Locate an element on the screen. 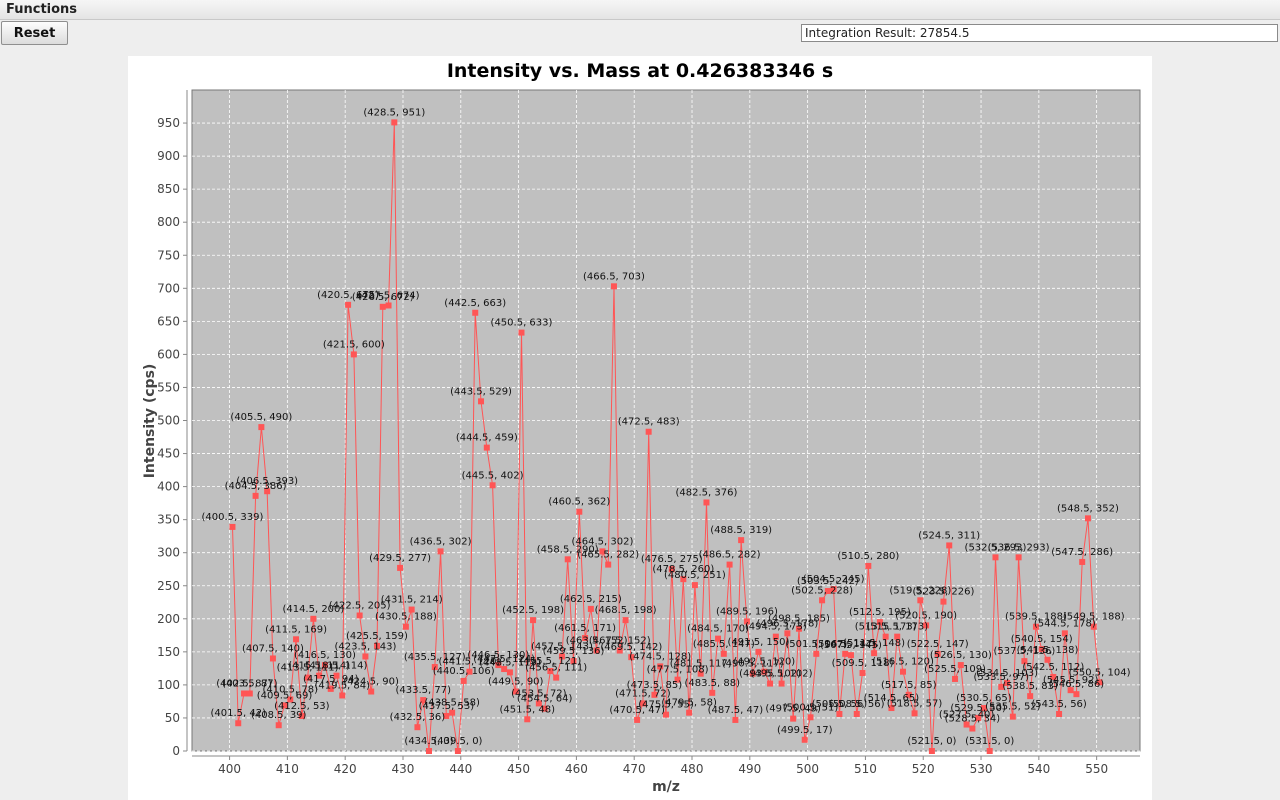 The width and height of the screenshot is (1280, 800). y-tick-label: 550 is located at coordinates (168, 387).